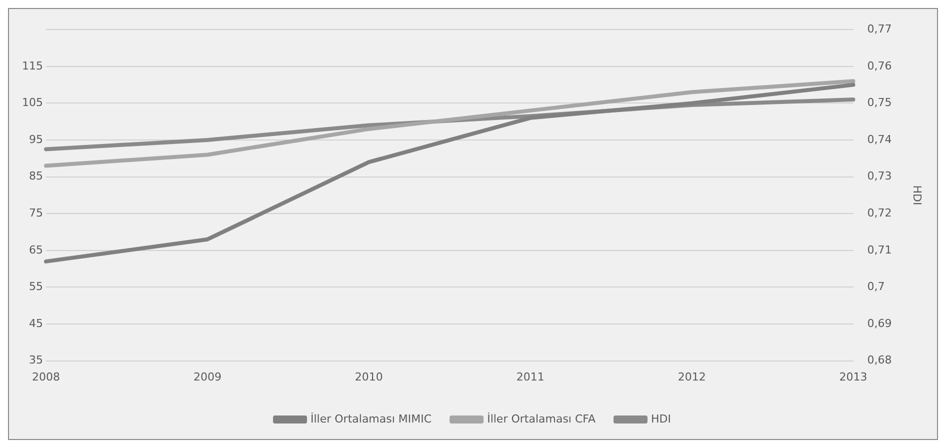  Describe the element at coordinates (692, 377) in the screenshot. I see `x-tick-label: 2012` at that location.